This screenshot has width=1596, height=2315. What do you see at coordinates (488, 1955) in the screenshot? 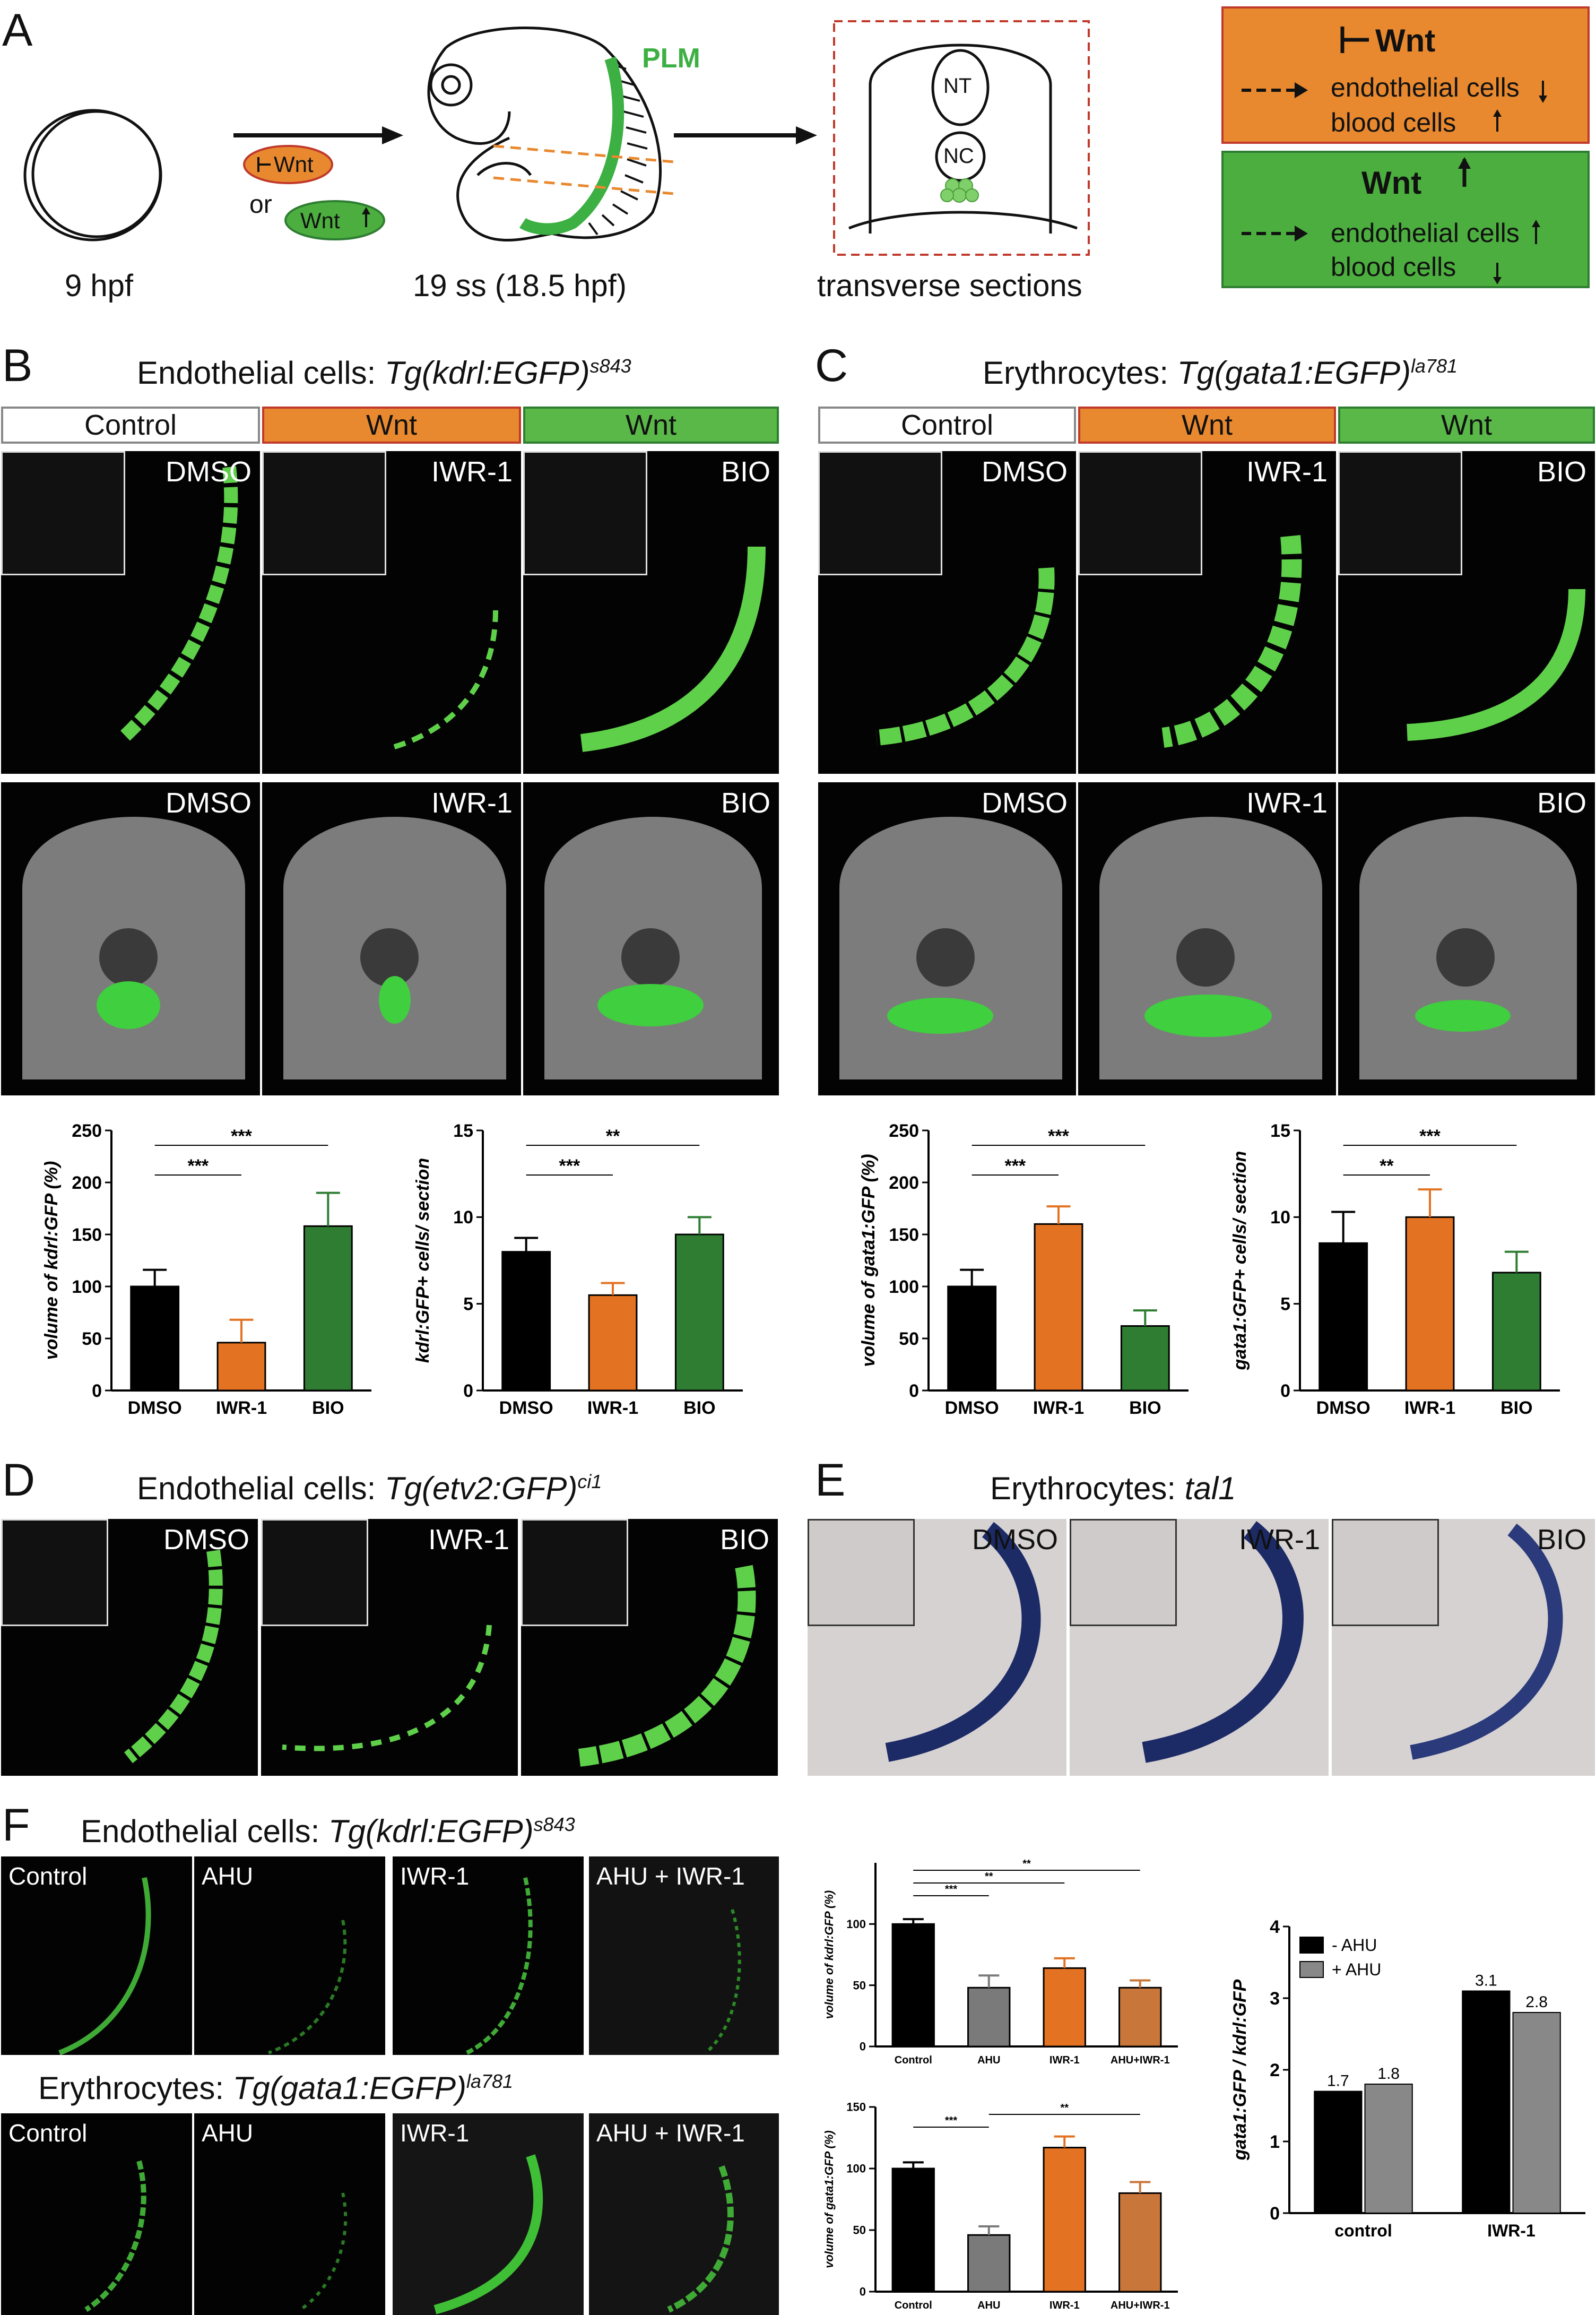
I see `f1-iwr1: IWR-1` at bounding box center [488, 1955].